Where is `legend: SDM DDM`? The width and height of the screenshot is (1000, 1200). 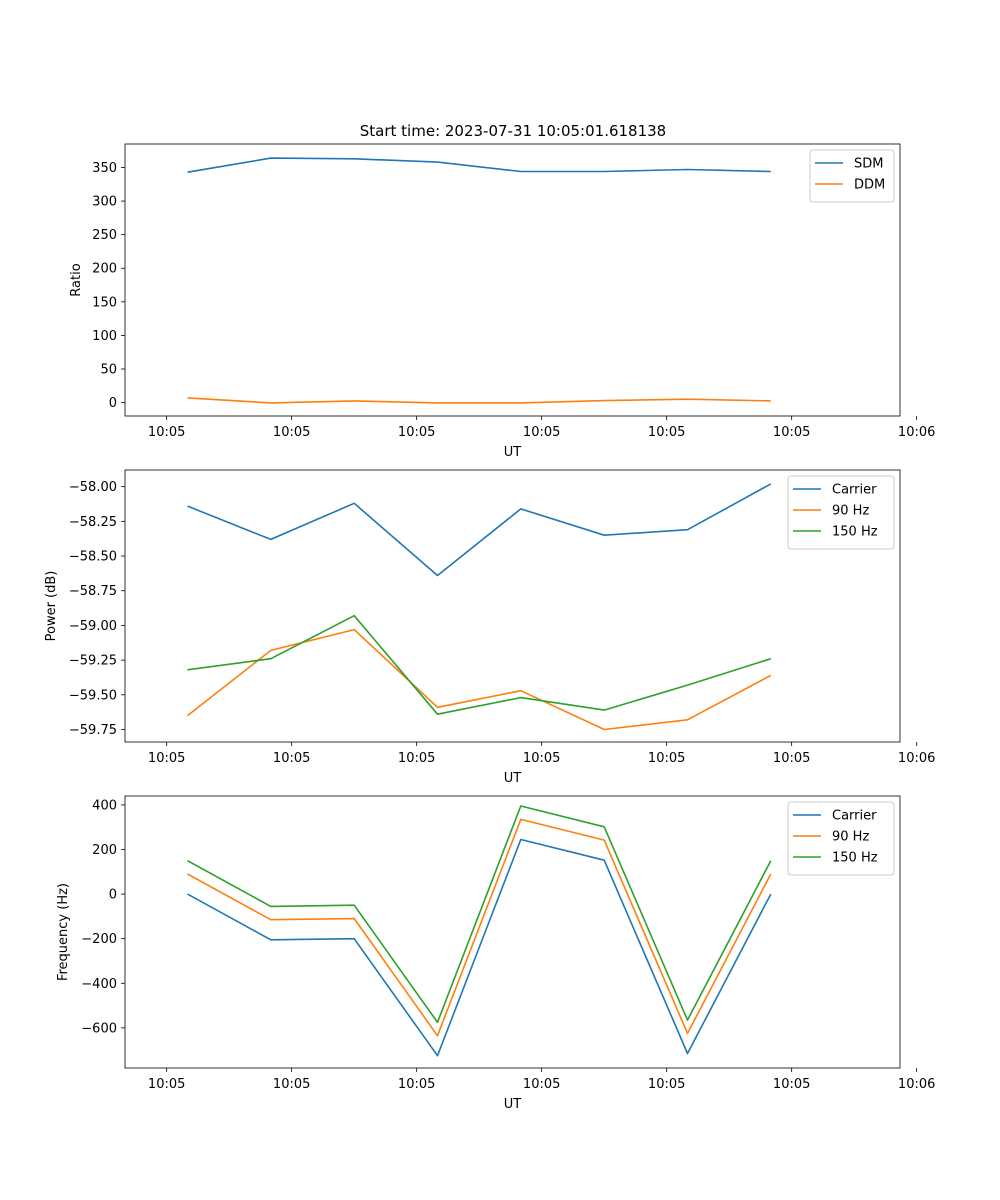
legend: SDM DDM is located at coordinates (852, 176).